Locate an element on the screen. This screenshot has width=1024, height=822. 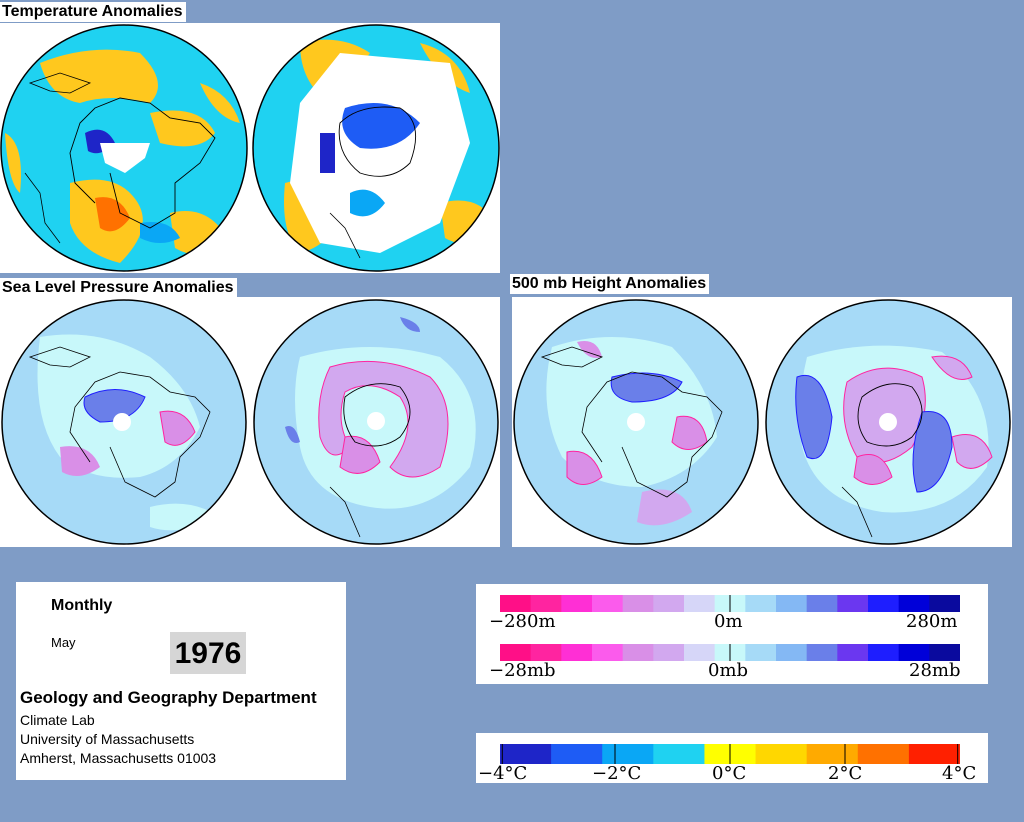
period-label: Monthly is located at coordinates (82, 605).